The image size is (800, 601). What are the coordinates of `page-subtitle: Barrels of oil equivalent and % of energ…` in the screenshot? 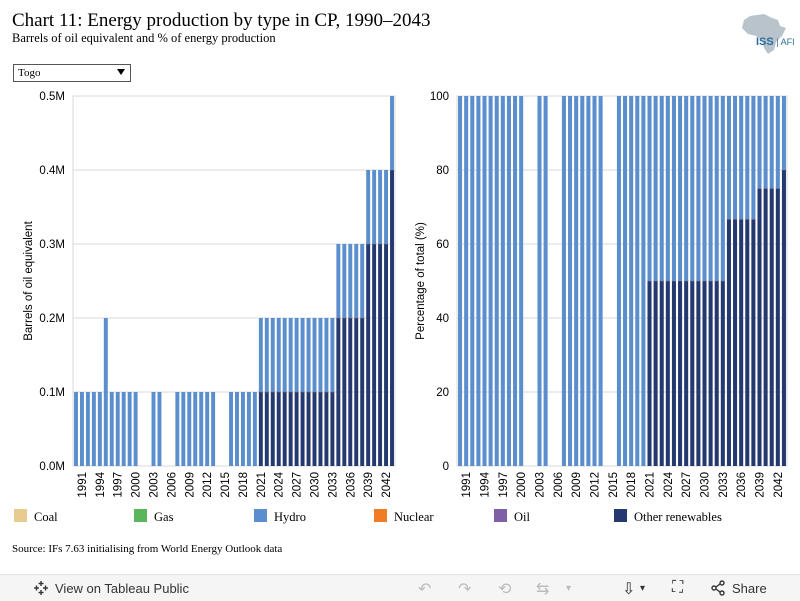 It's located at (144, 38).